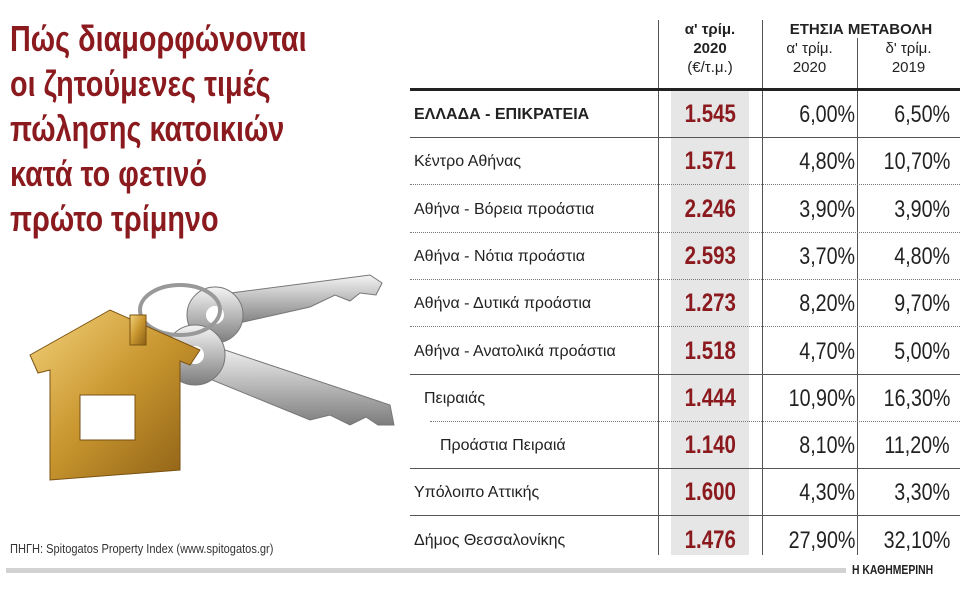 This screenshot has width=960, height=600. Describe the element at coordinates (922, 114) in the screenshot. I see `change-value: 6,50%` at that location.